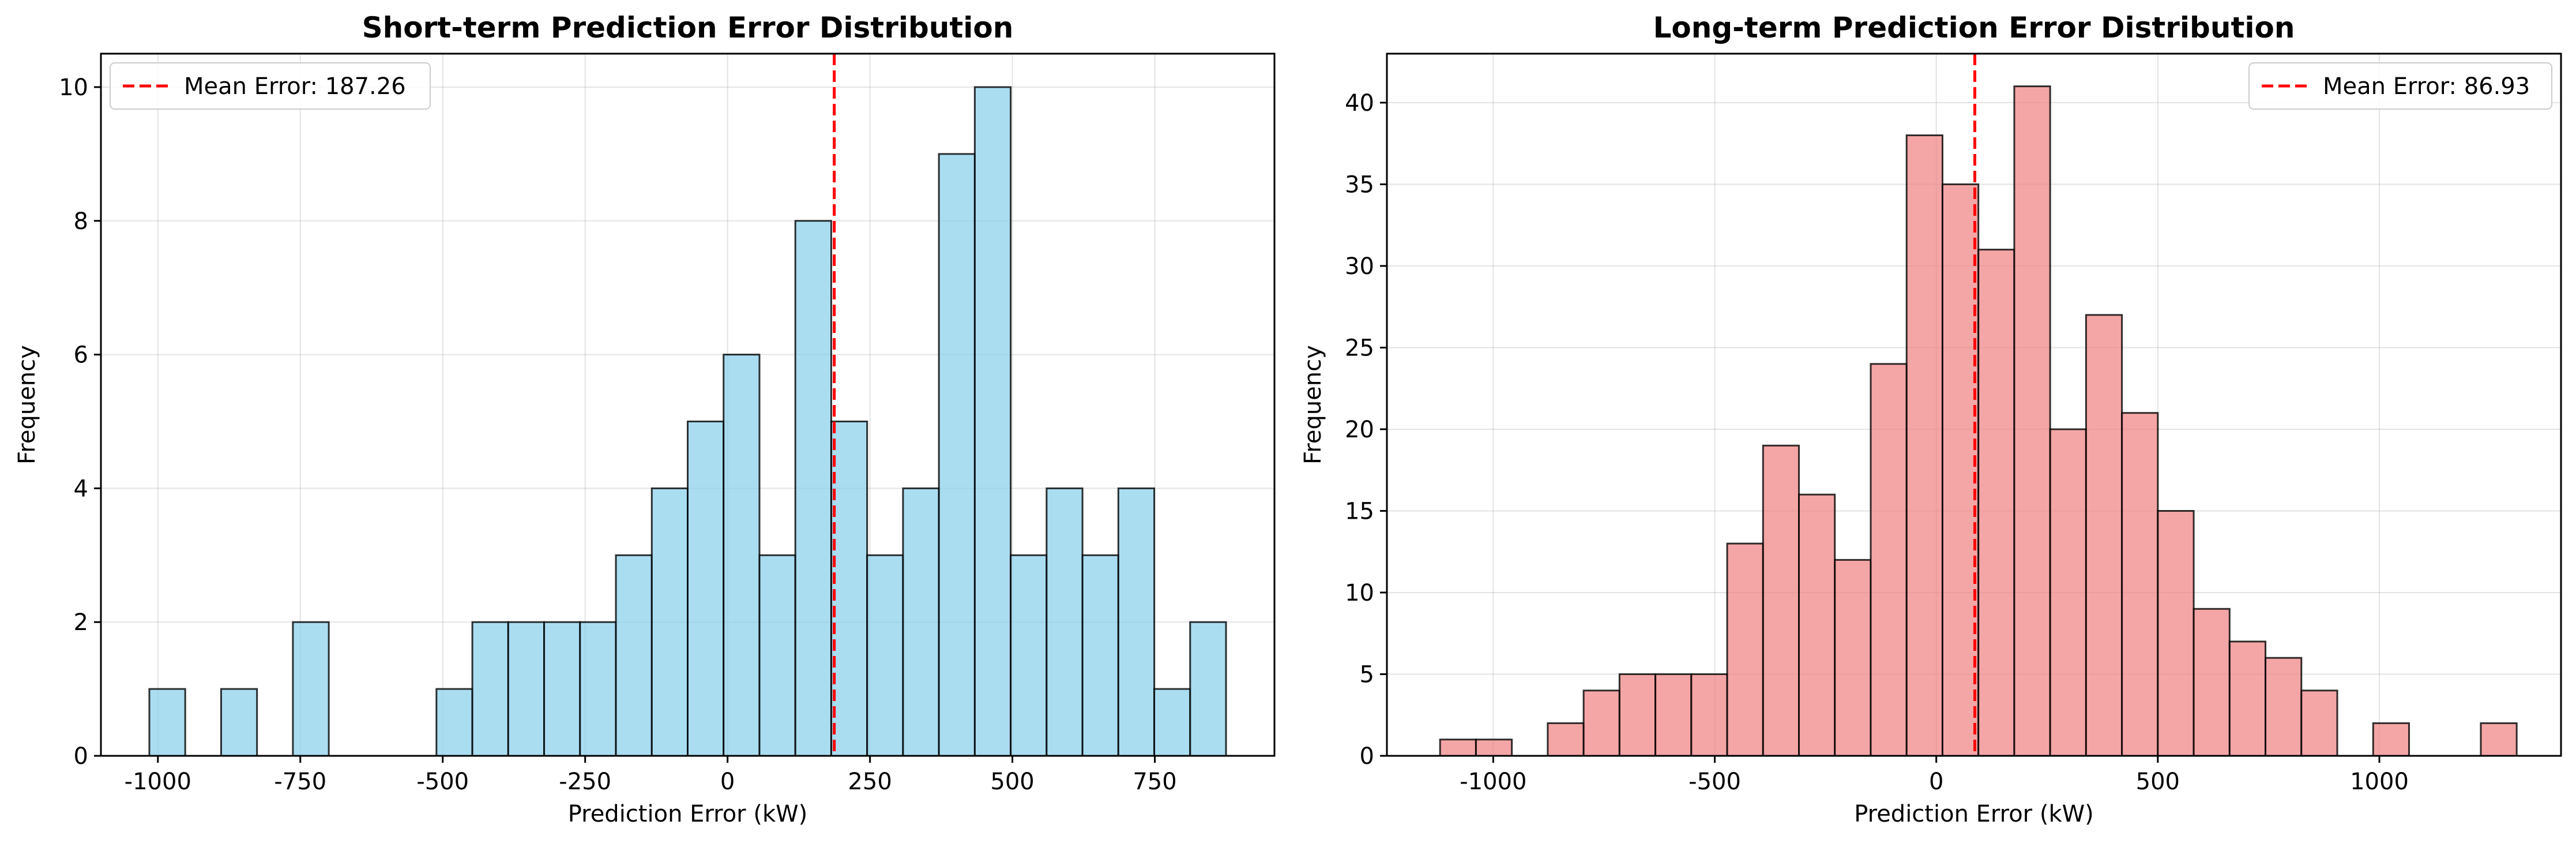  What do you see at coordinates (2426, 86) in the screenshot?
I see `legend-entry: Mean Error: 86.93` at bounding box center [2426, 86].